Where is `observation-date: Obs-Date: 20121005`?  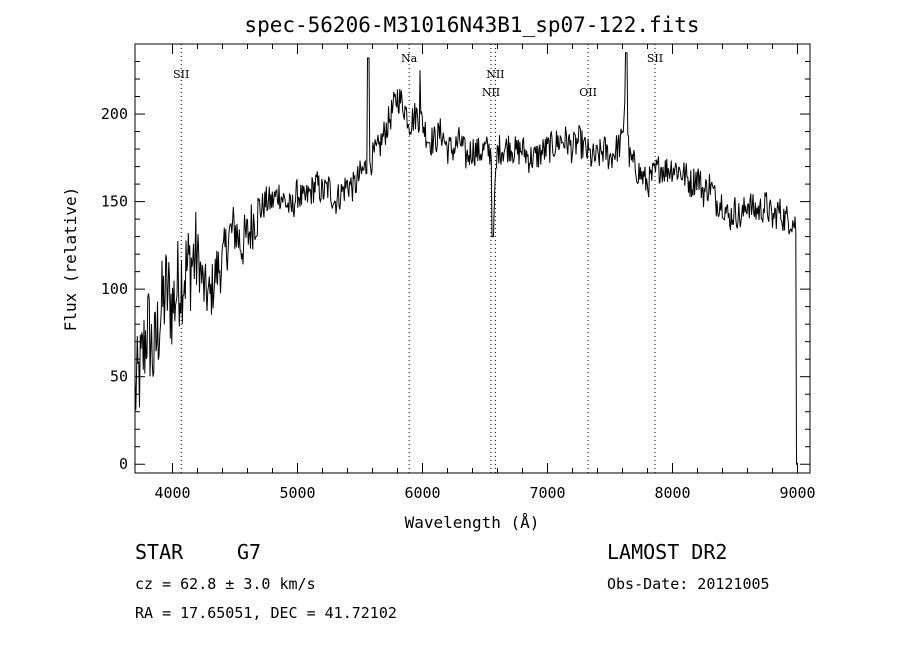 observation-date: Obs-Date: 20121005 is located at coordinates (688, 584).